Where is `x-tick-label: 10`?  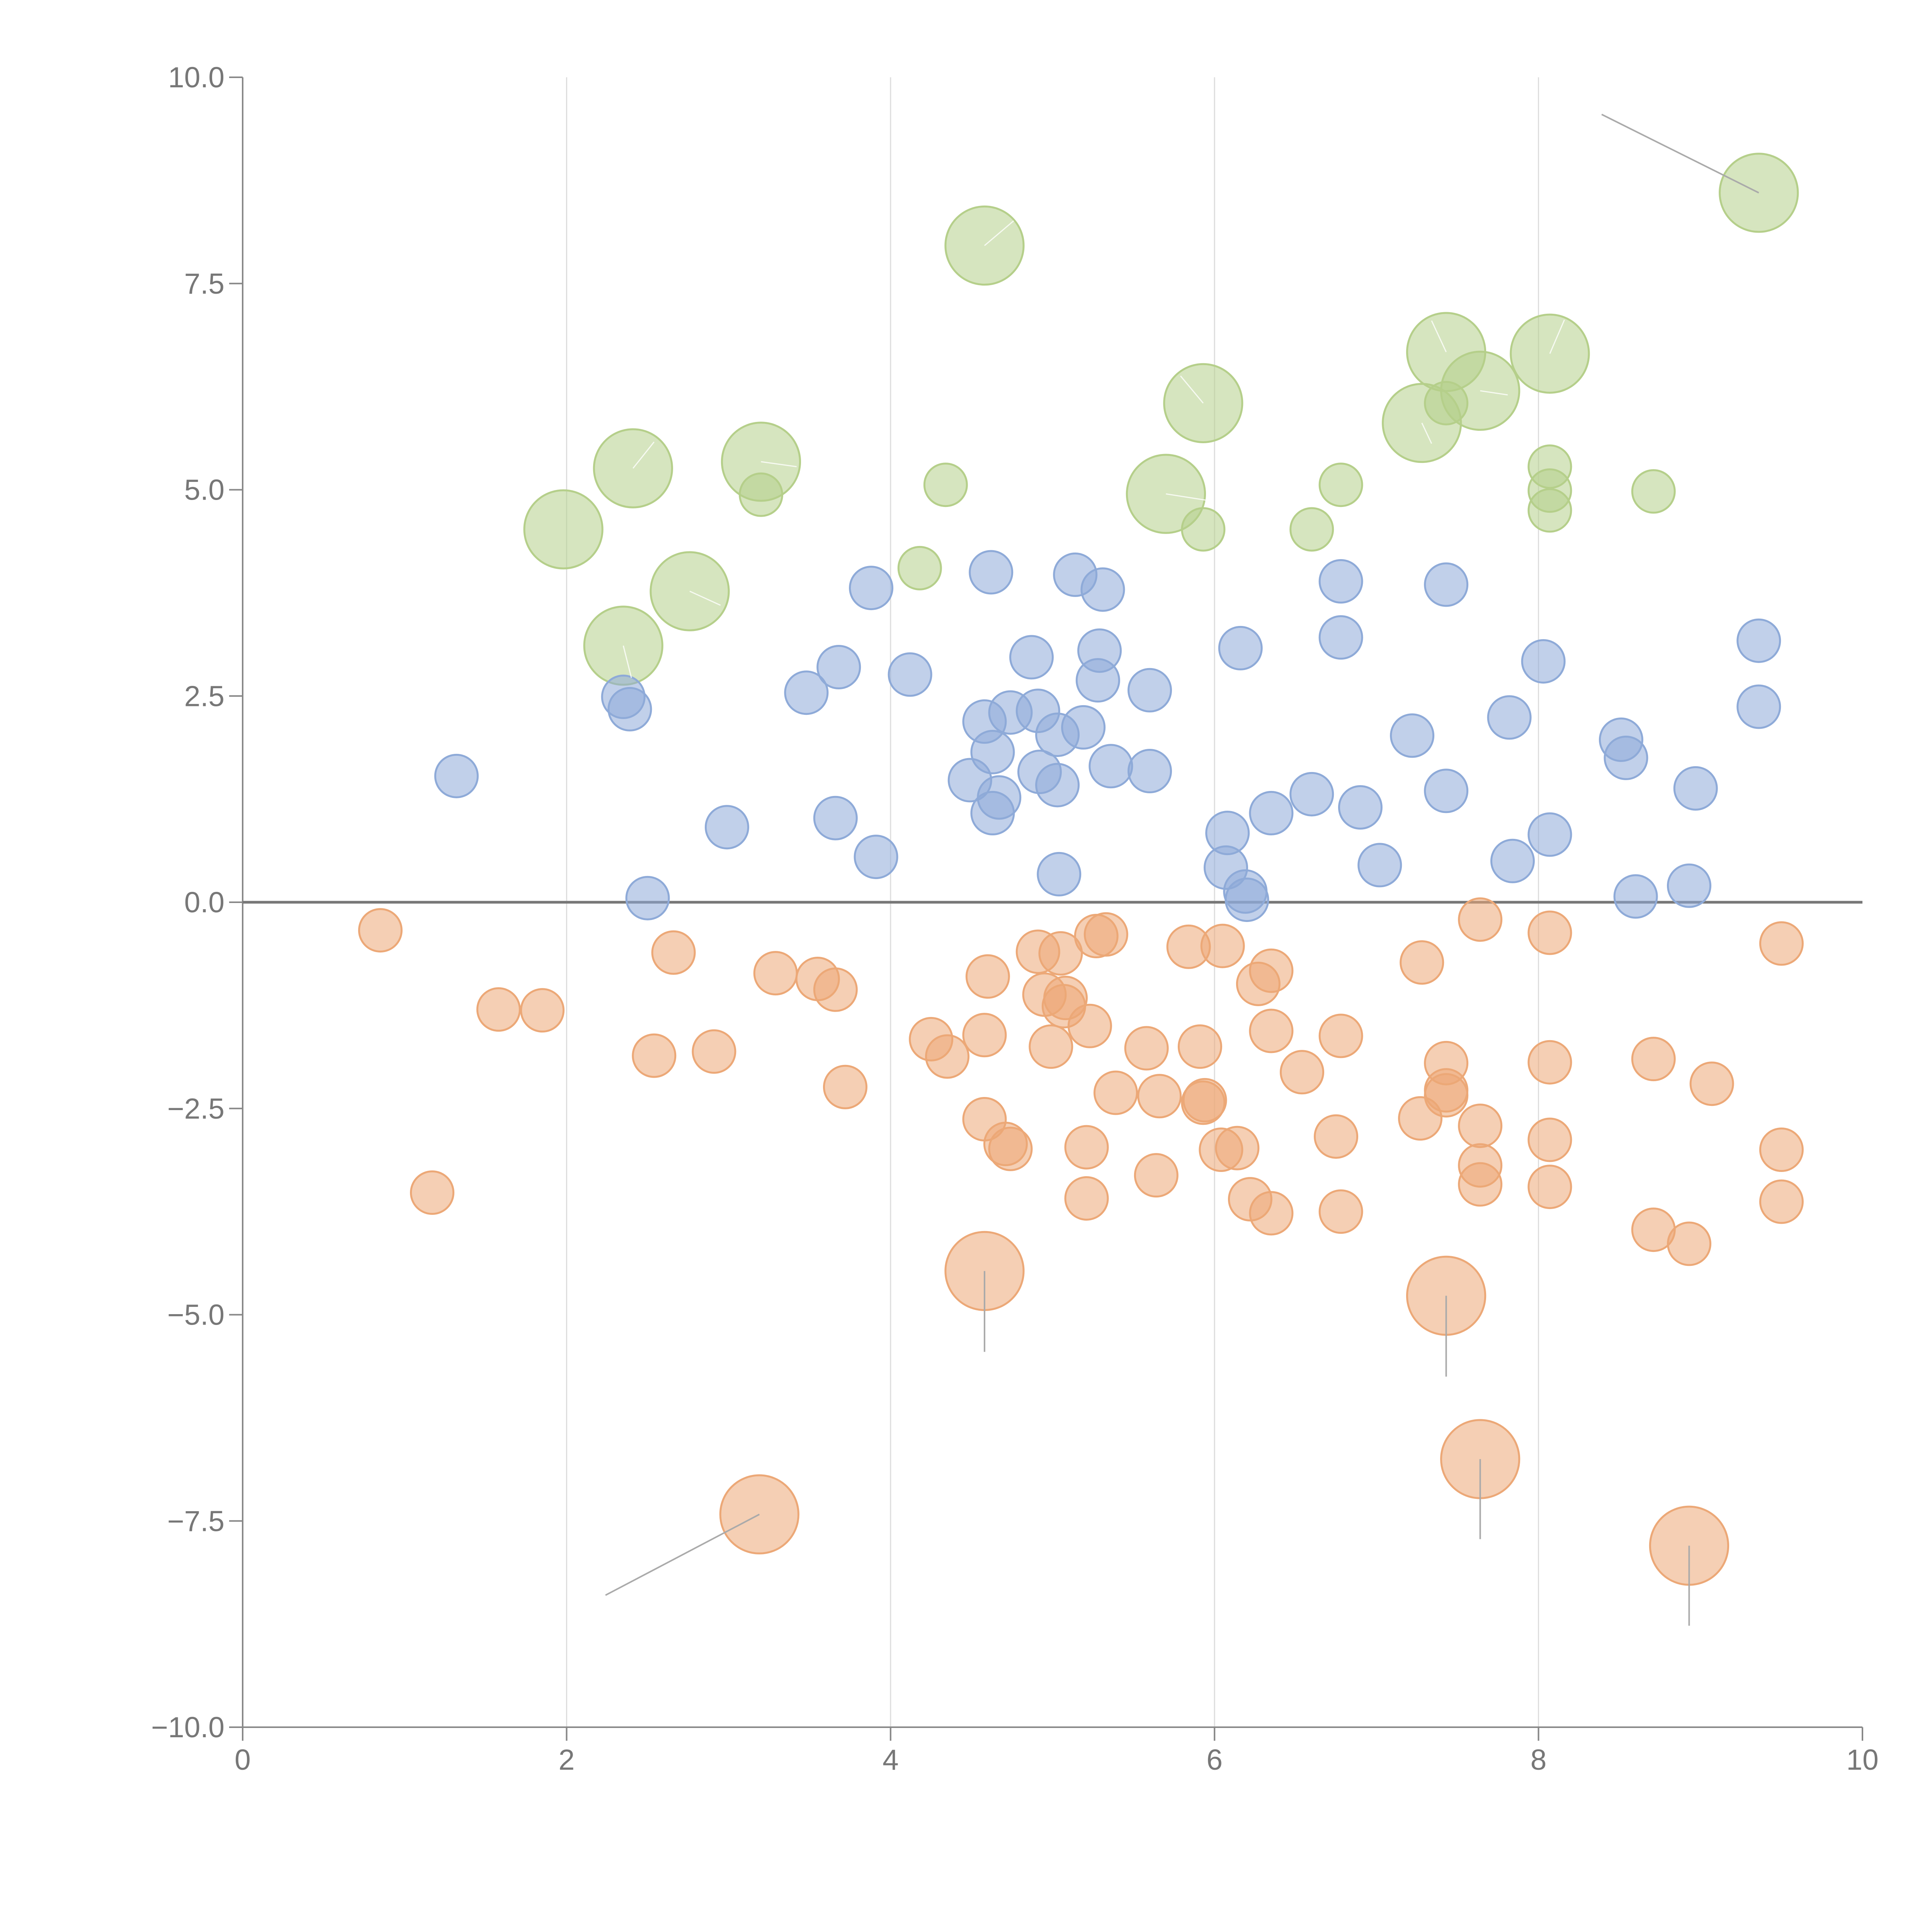
x-tick-label: 10 is located at coordinates (1862, 1759).